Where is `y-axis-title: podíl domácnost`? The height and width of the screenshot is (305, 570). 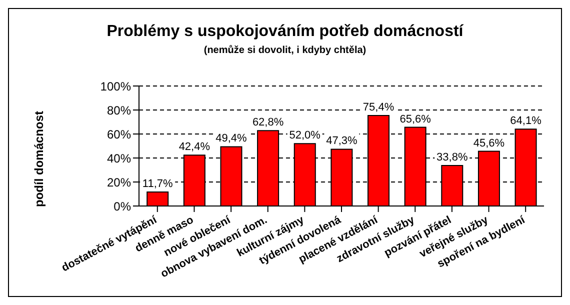 y-axis-title: podíl domácnost is located at coordinates (39, 159).